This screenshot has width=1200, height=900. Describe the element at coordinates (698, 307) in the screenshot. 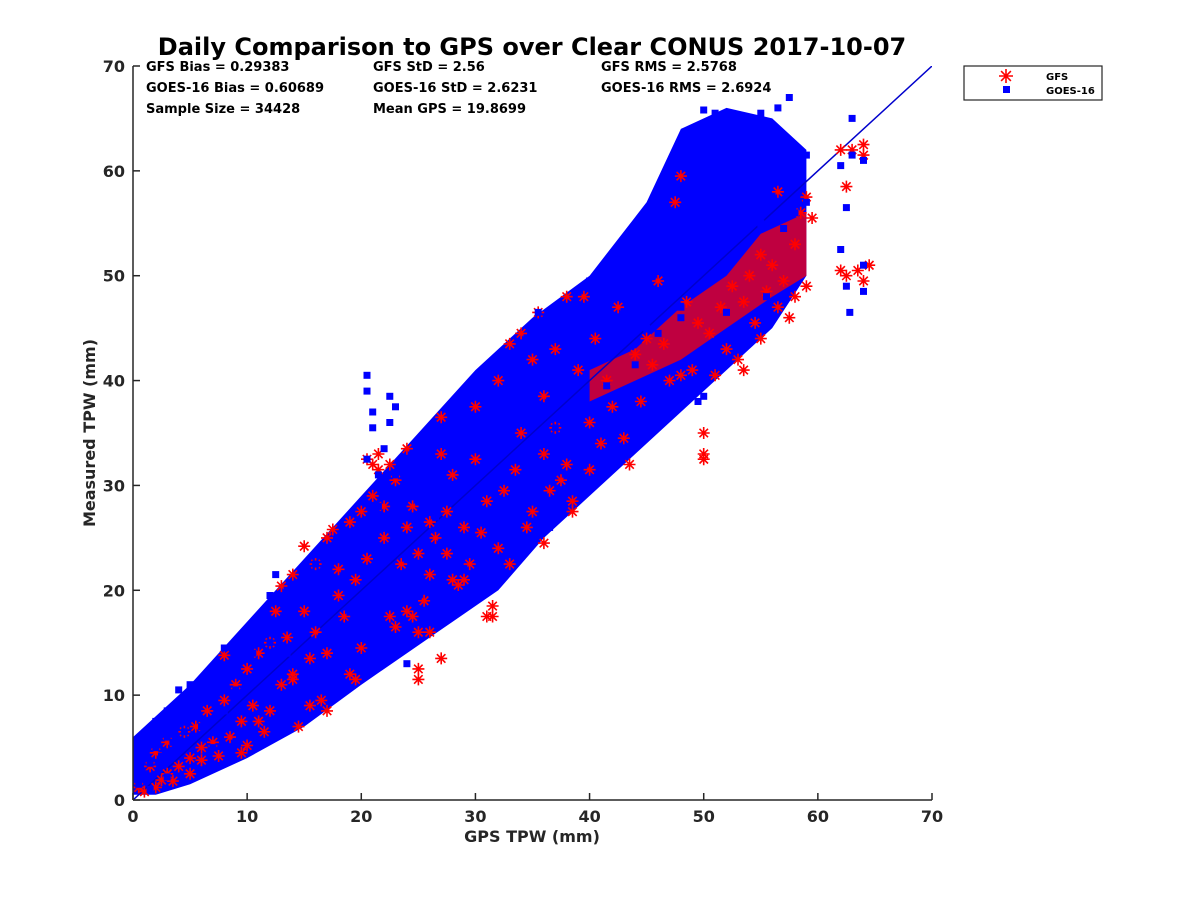

I see `gfs-point-cloud` at that location.